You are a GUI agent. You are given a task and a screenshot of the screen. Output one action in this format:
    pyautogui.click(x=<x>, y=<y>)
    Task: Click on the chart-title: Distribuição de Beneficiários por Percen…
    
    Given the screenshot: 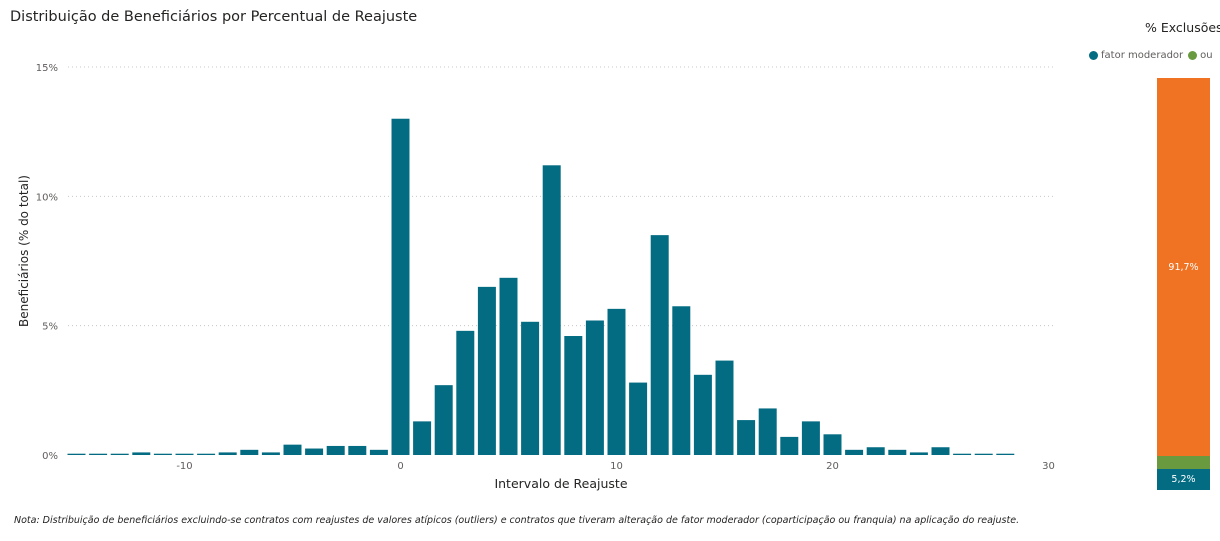 What is the action you would take?
    pyautogui.click(x=214, y=17)
    